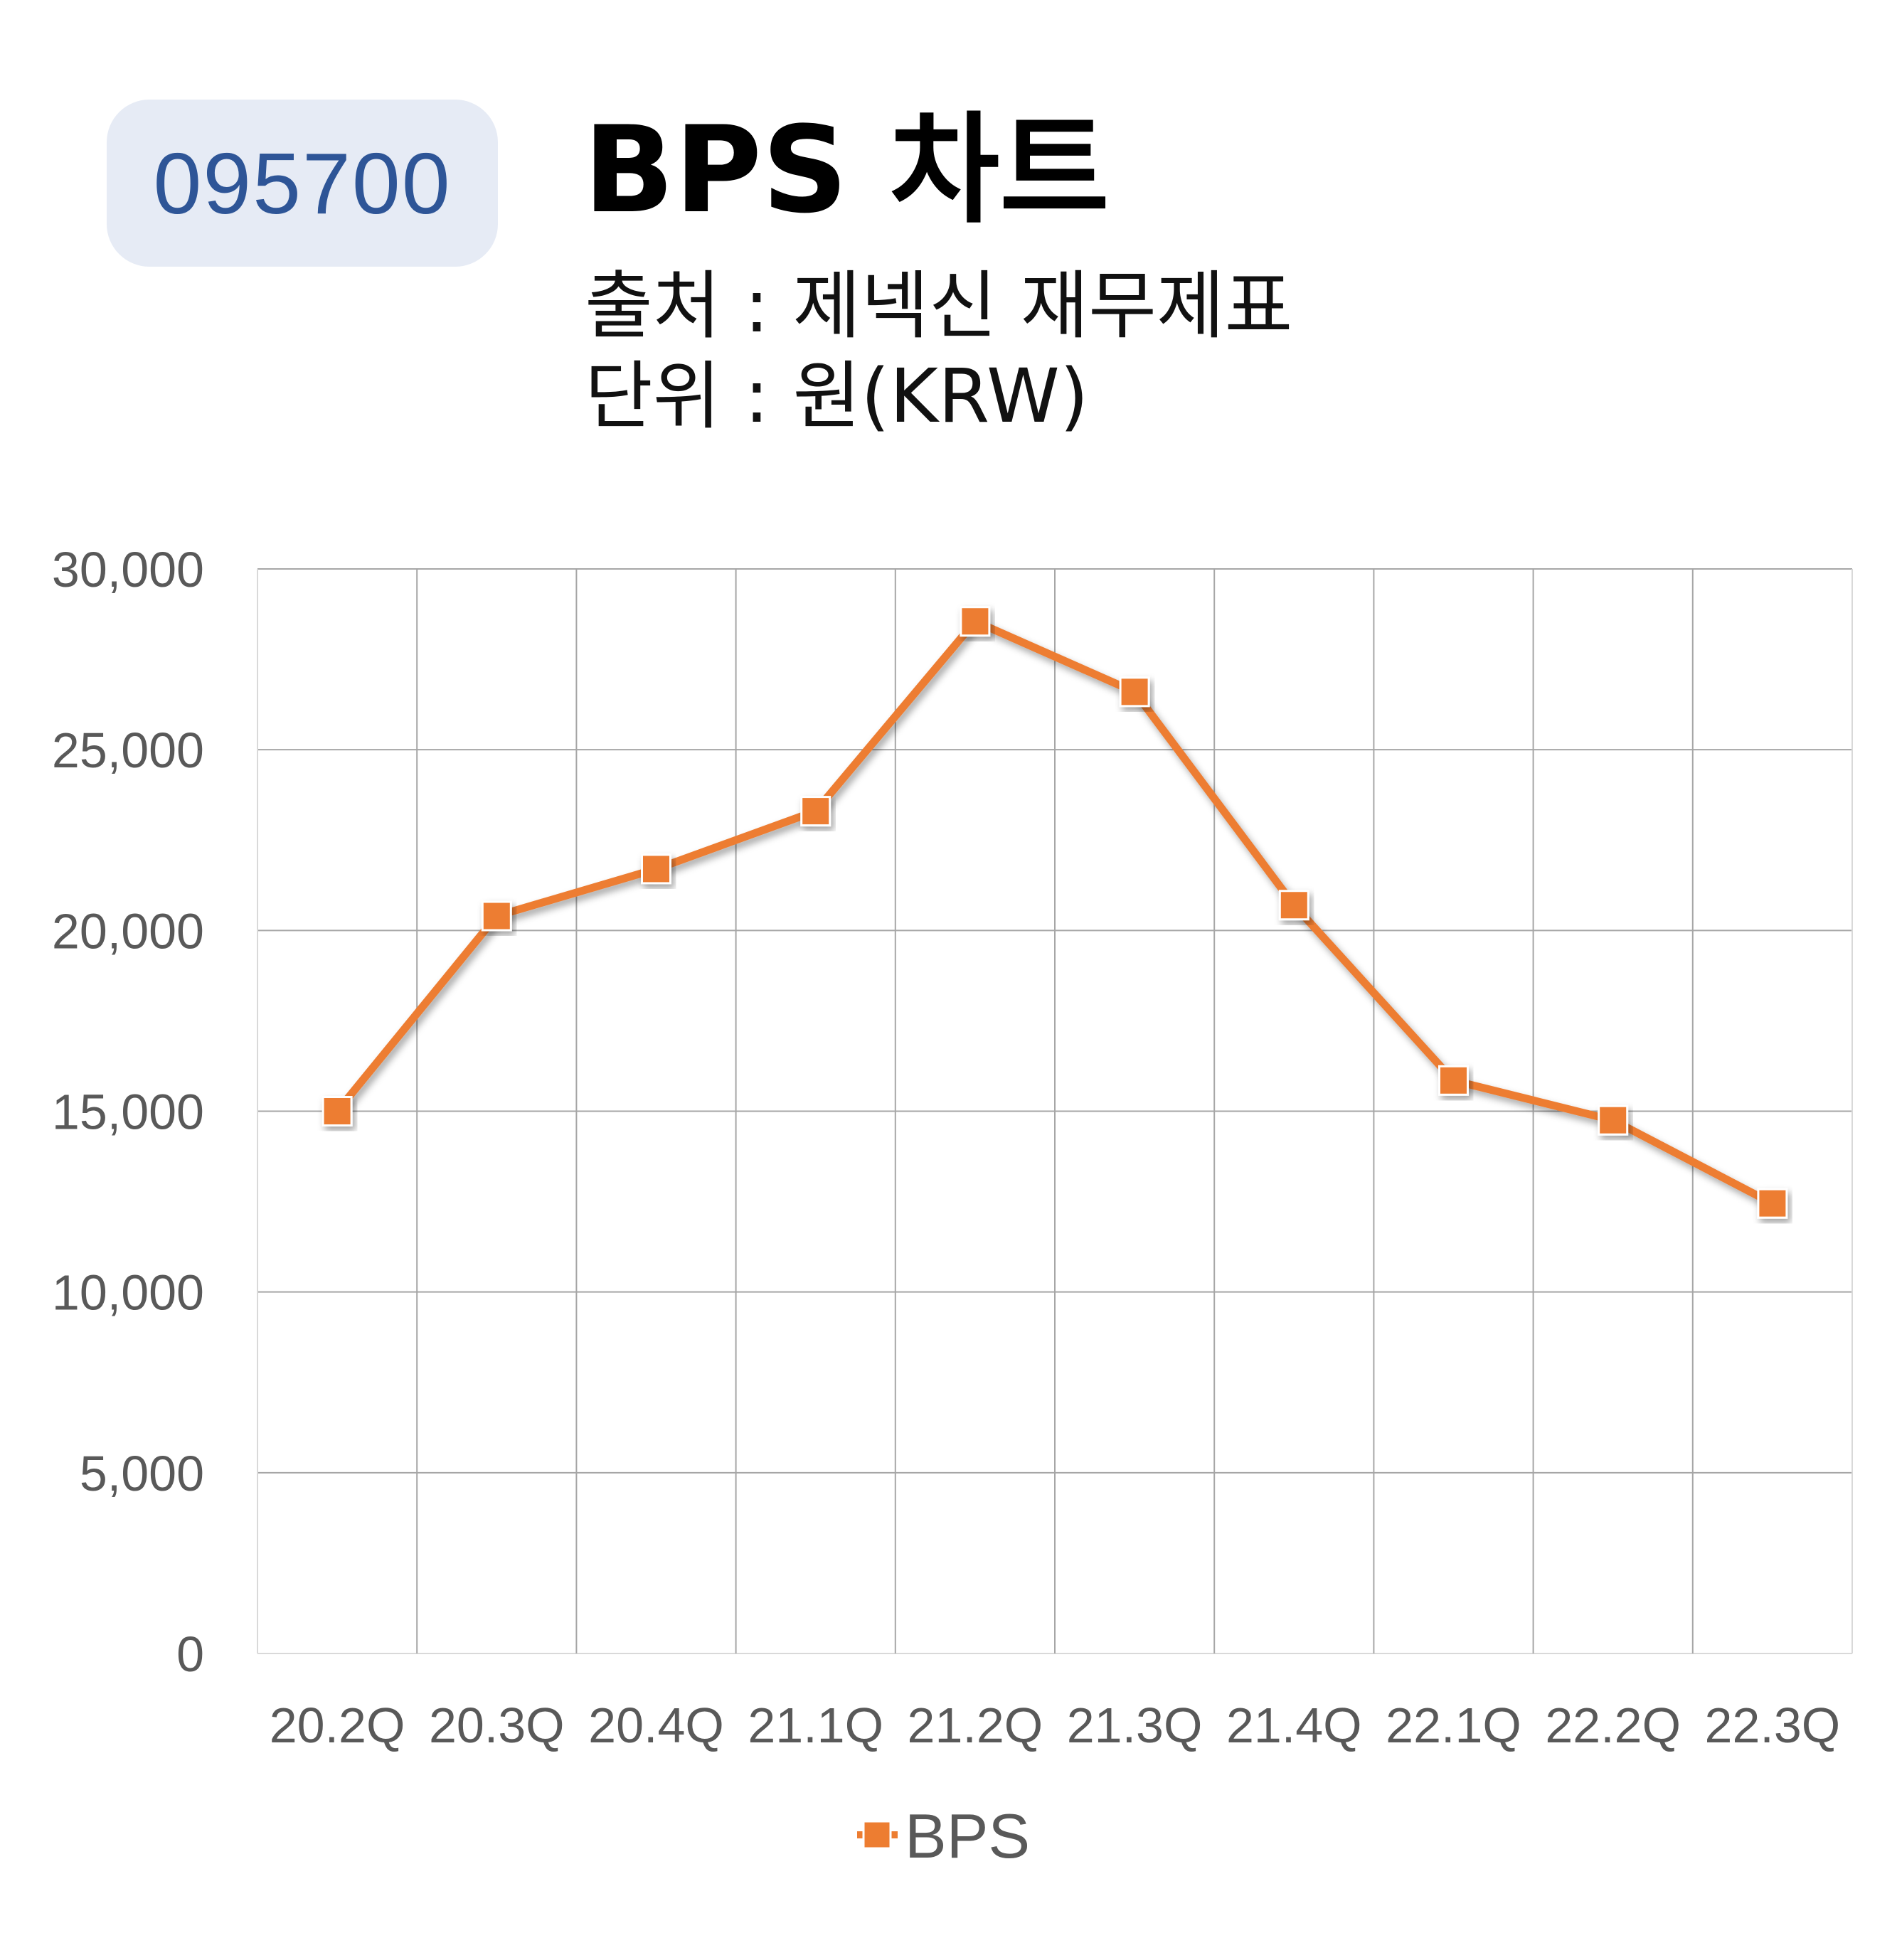 This screenshot has height=1960, width=1897. Describe the element at coordinates (337, 1725) in the screenshot. I see `x-tick-label: 20.2Q` at that location.